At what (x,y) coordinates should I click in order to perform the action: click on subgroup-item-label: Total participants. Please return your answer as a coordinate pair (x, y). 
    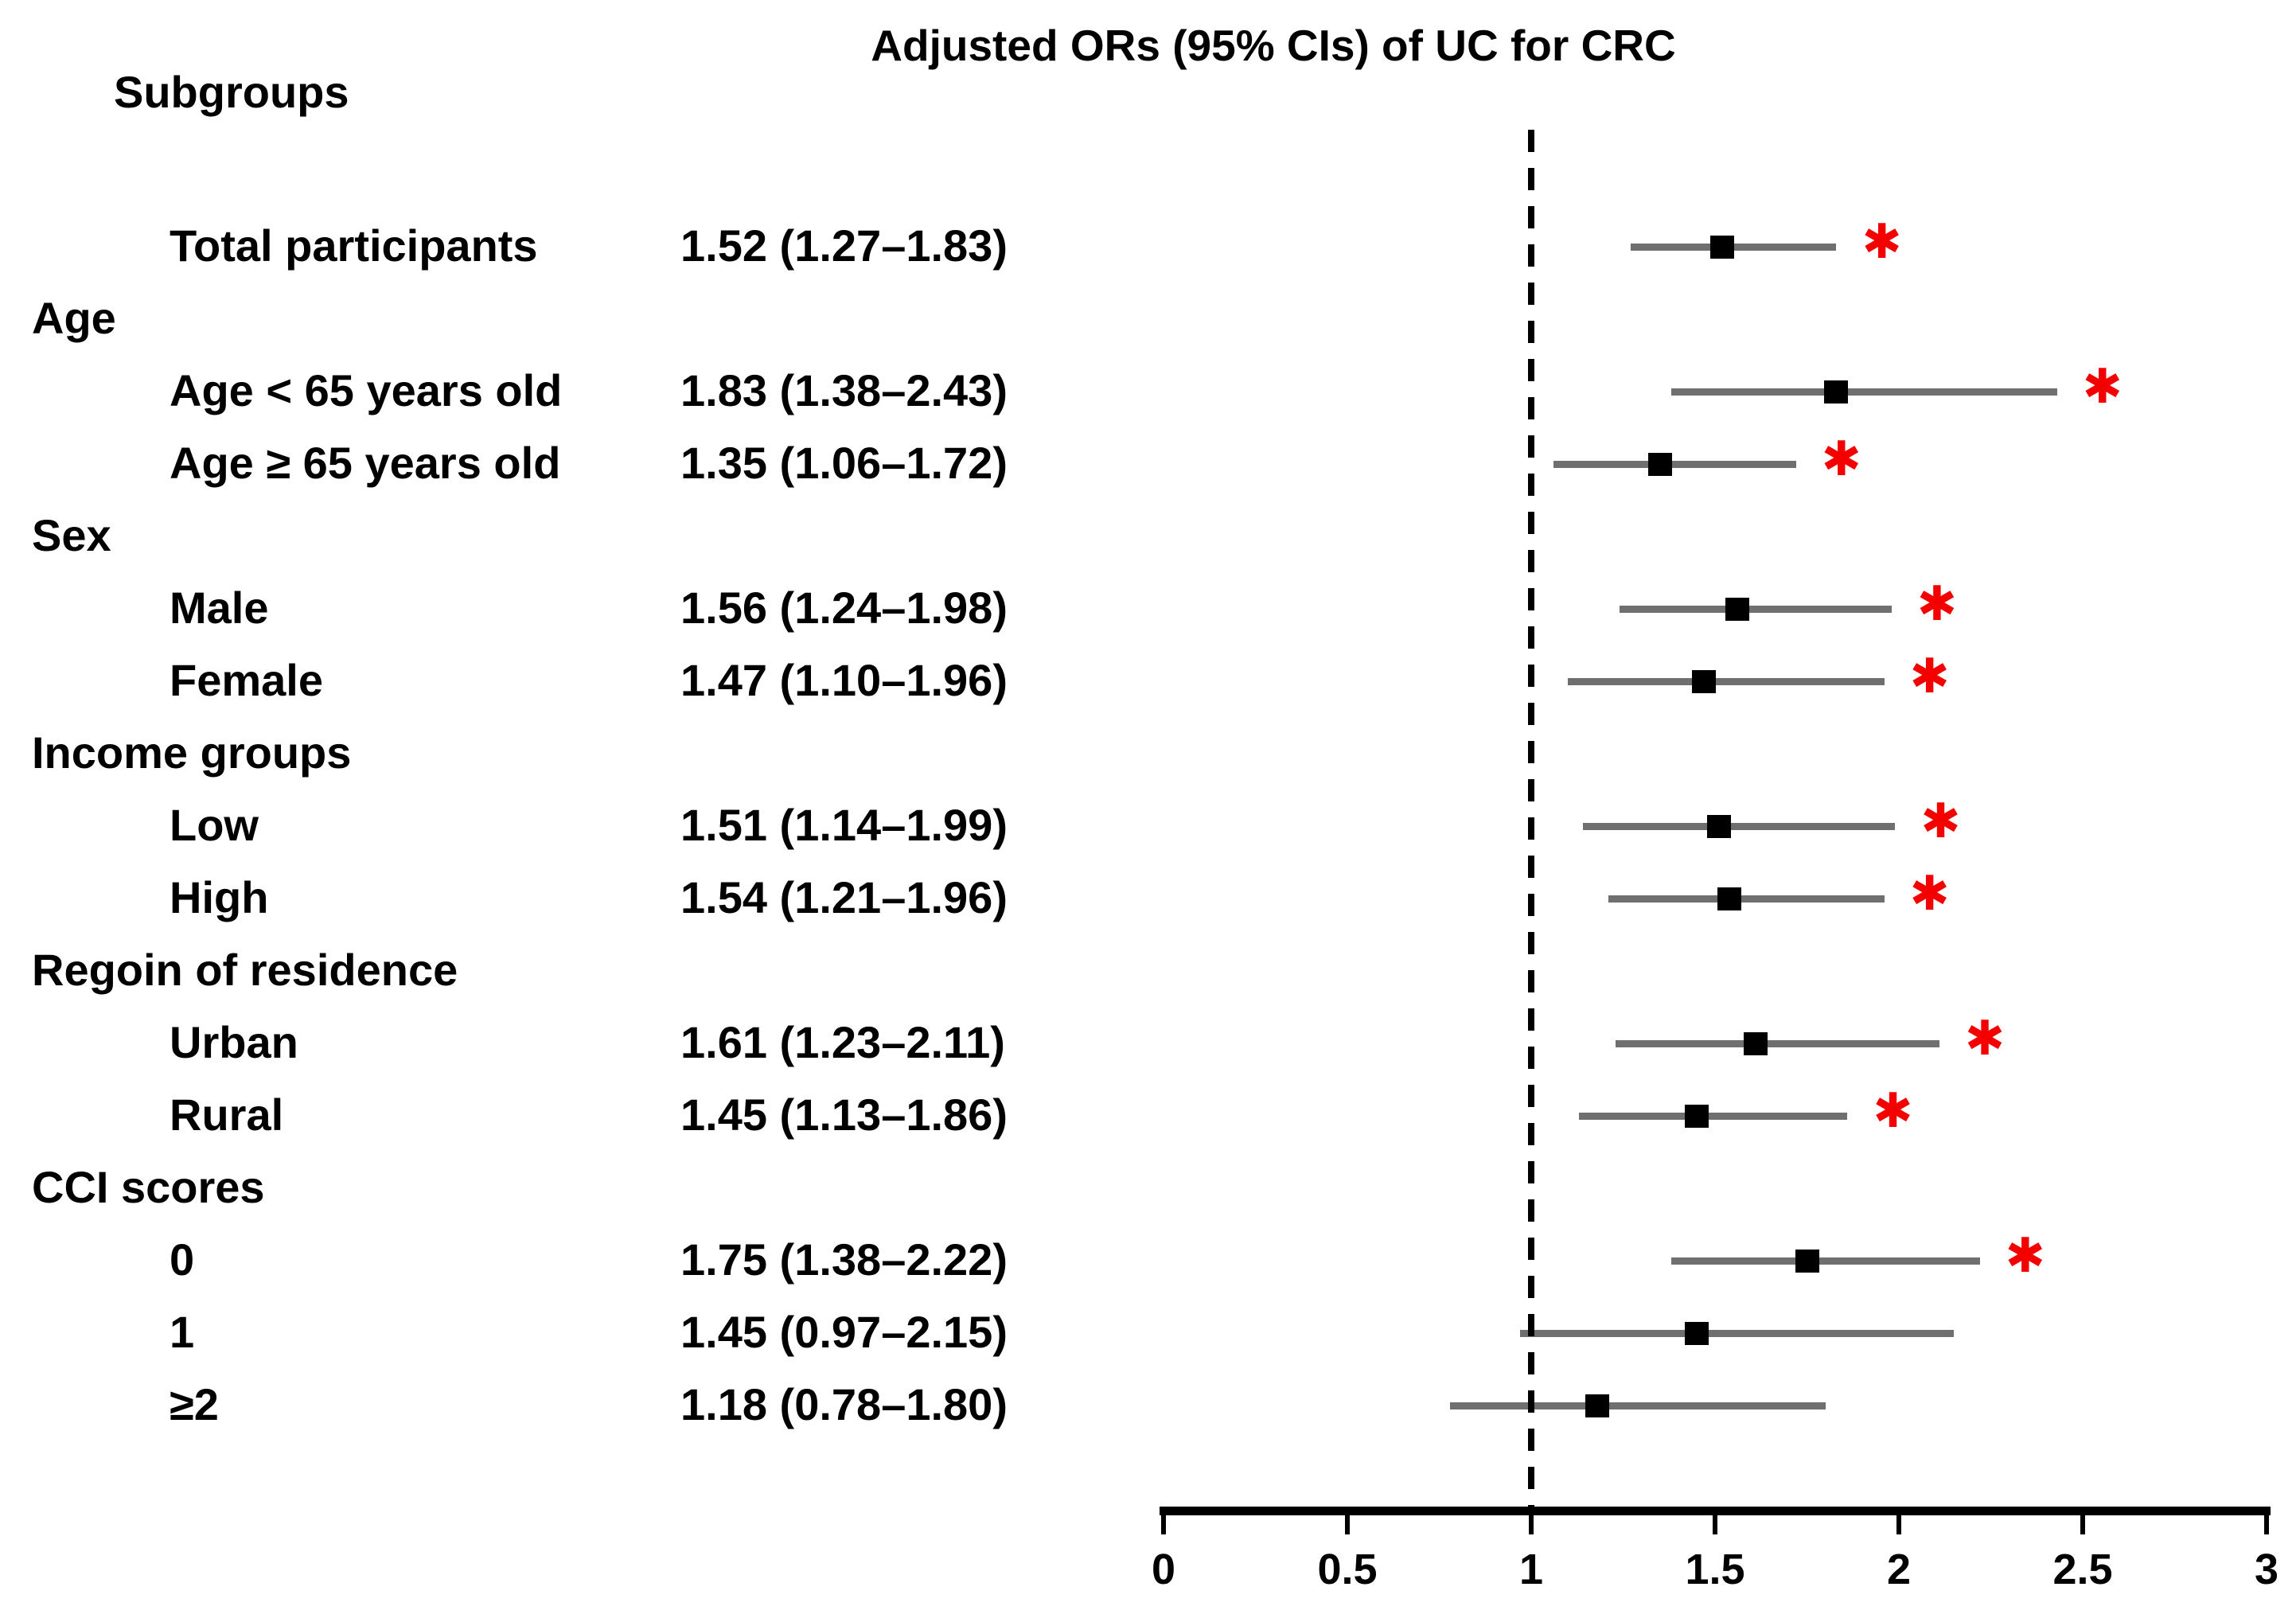
    Looking at the image, I should click on (354, 245).